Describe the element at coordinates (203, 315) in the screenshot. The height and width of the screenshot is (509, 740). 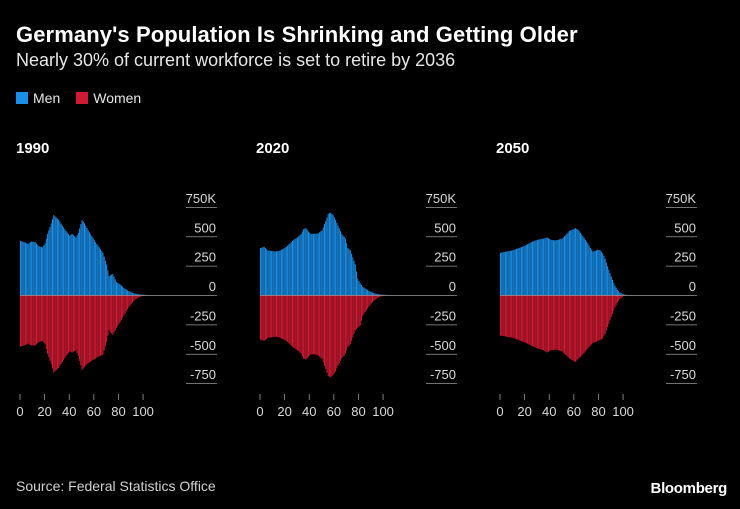
I see `y-tick-label: -250` at that location.